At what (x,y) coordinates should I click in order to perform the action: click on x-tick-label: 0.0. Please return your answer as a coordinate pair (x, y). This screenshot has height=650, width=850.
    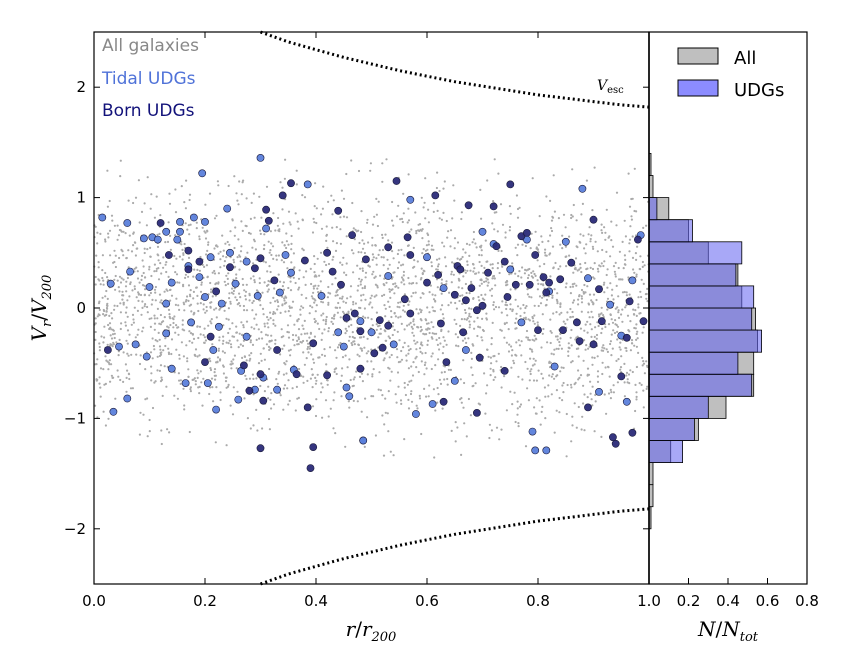
    Looking at the image, I should click on (94, 601).